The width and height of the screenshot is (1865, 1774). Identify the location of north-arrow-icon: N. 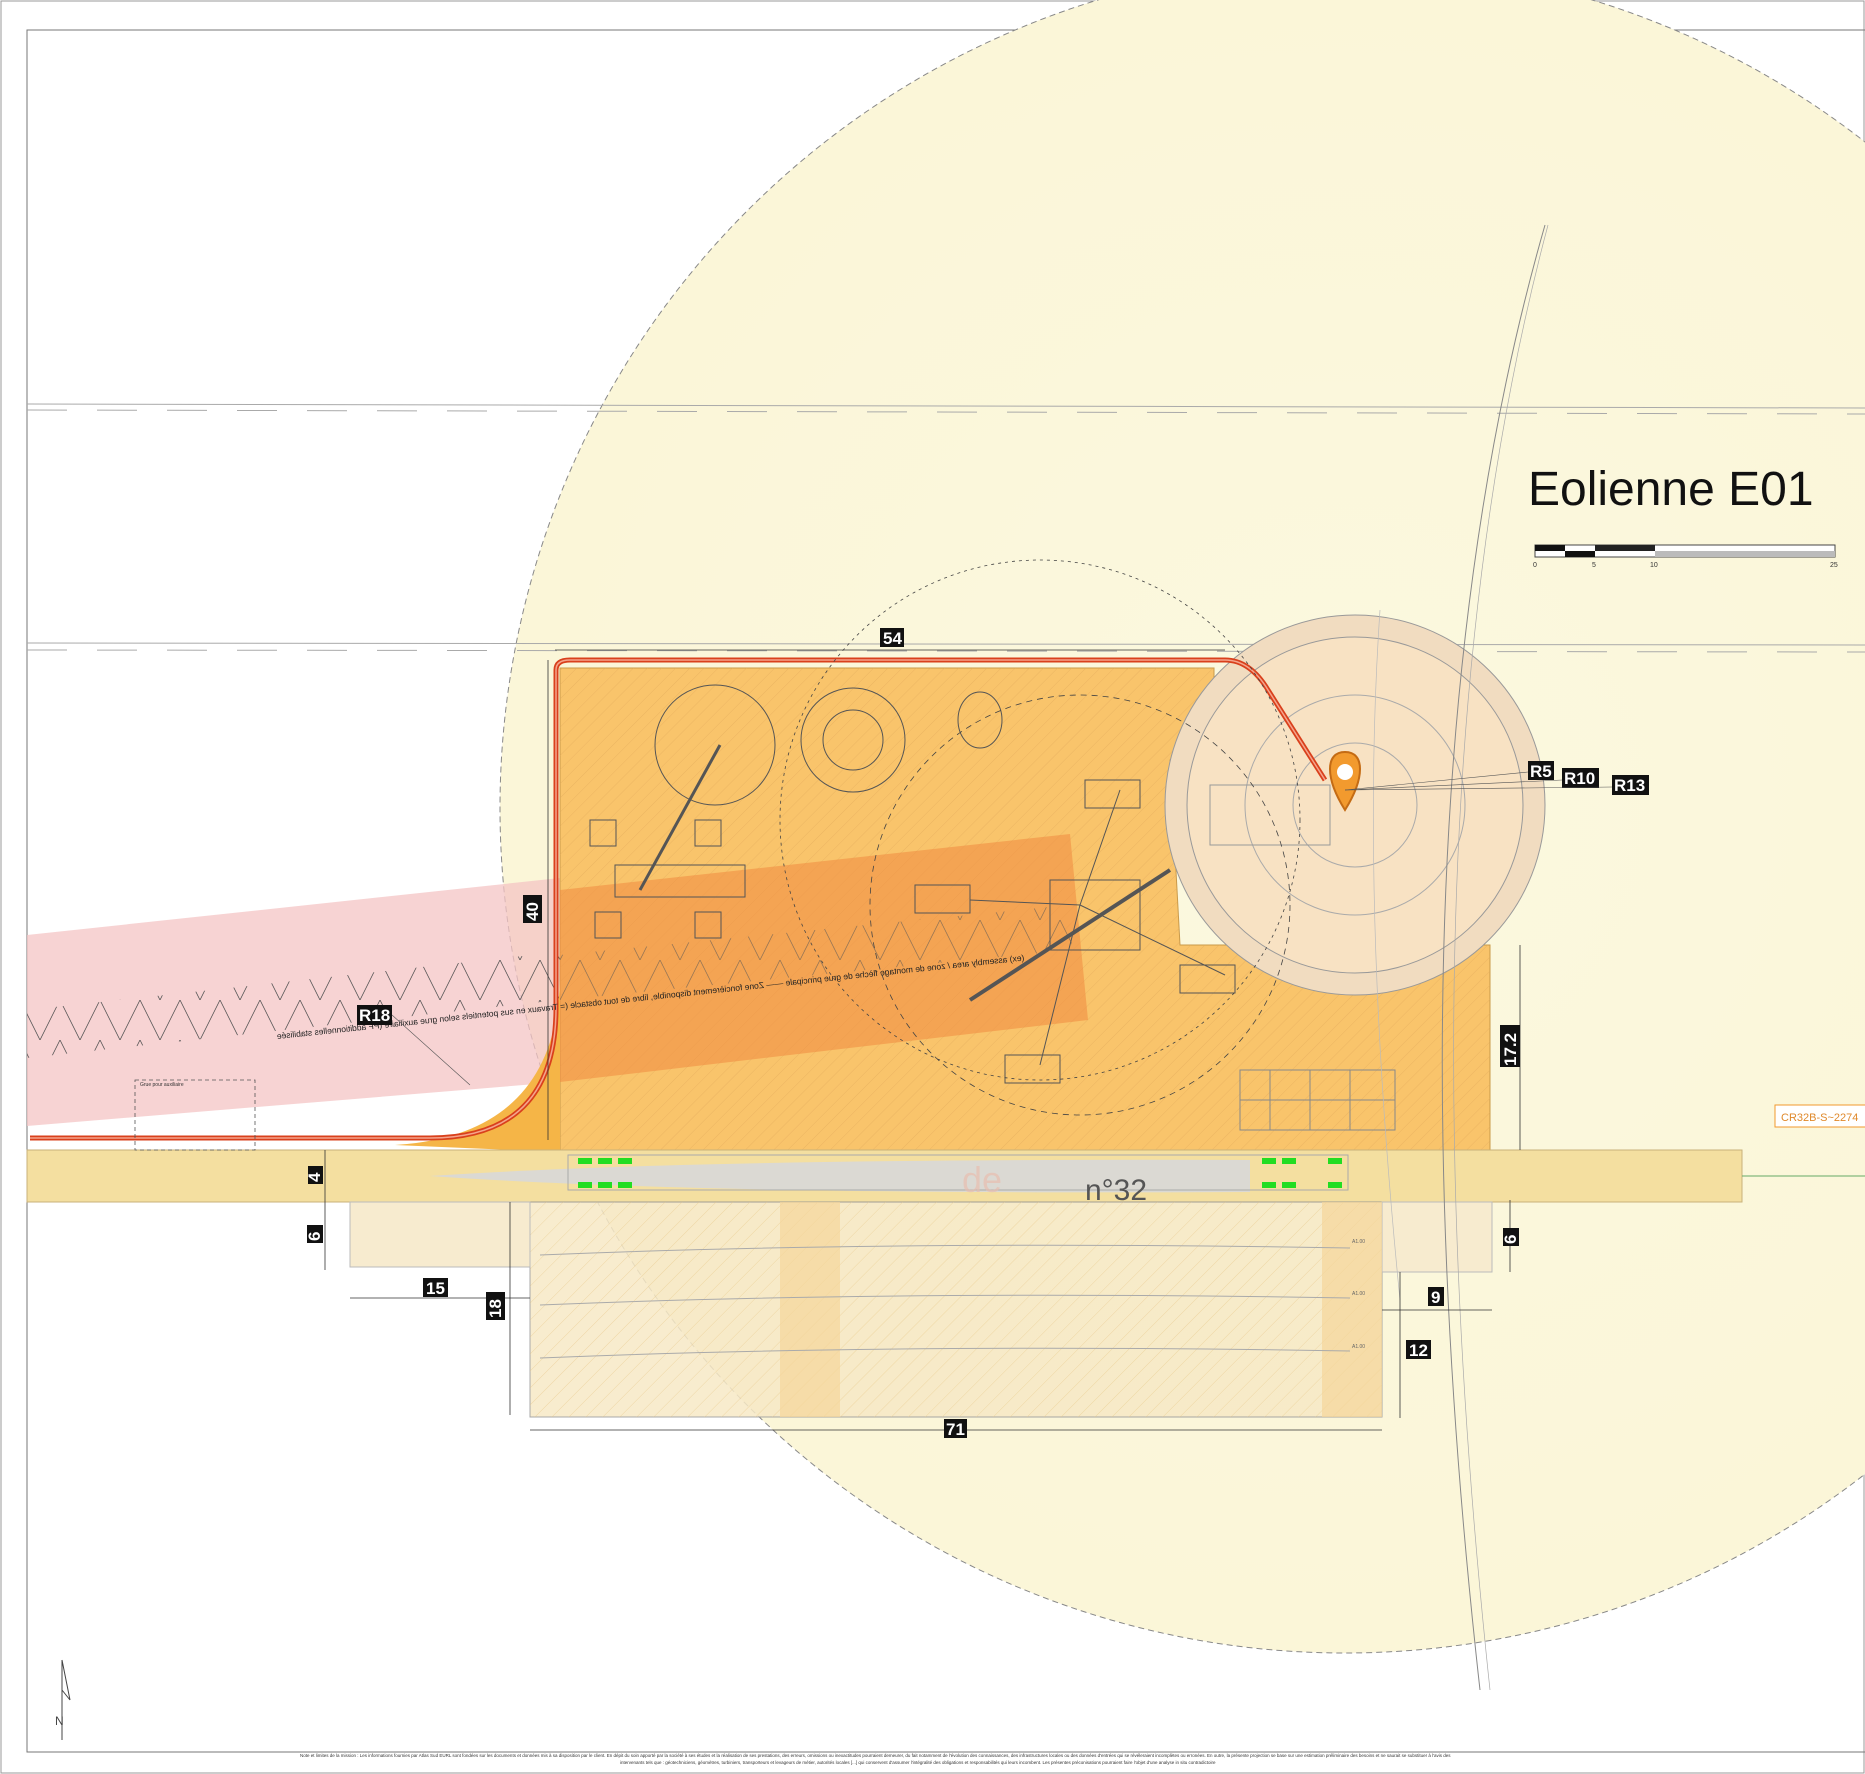
(63, 1699).